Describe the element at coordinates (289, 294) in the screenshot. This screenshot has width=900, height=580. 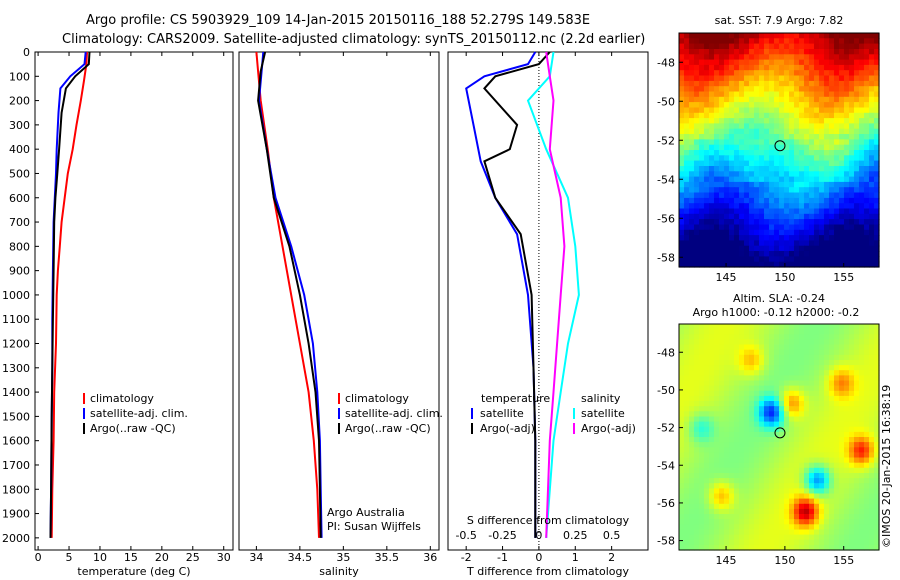
I see `series-line-argo-raw-qc-` at that location.